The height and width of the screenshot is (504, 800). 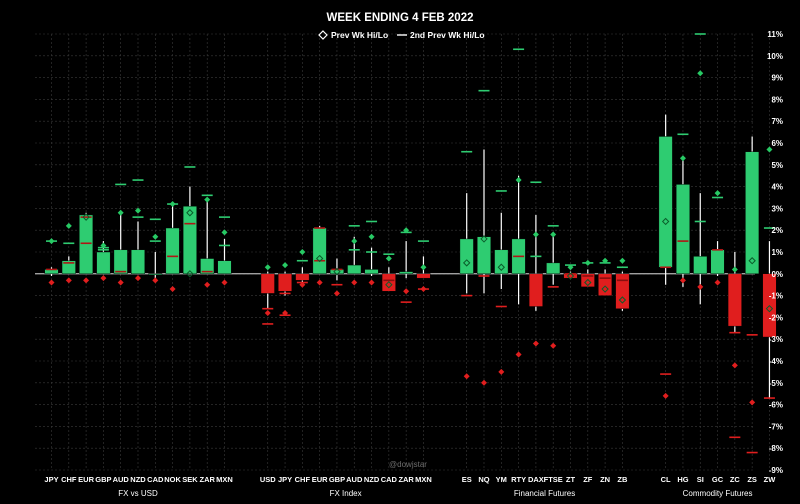 What do you see at coordinates (138, 493) in the screenshot?
I see `group-label: FX vs USD` at bounding box center [138, 493].